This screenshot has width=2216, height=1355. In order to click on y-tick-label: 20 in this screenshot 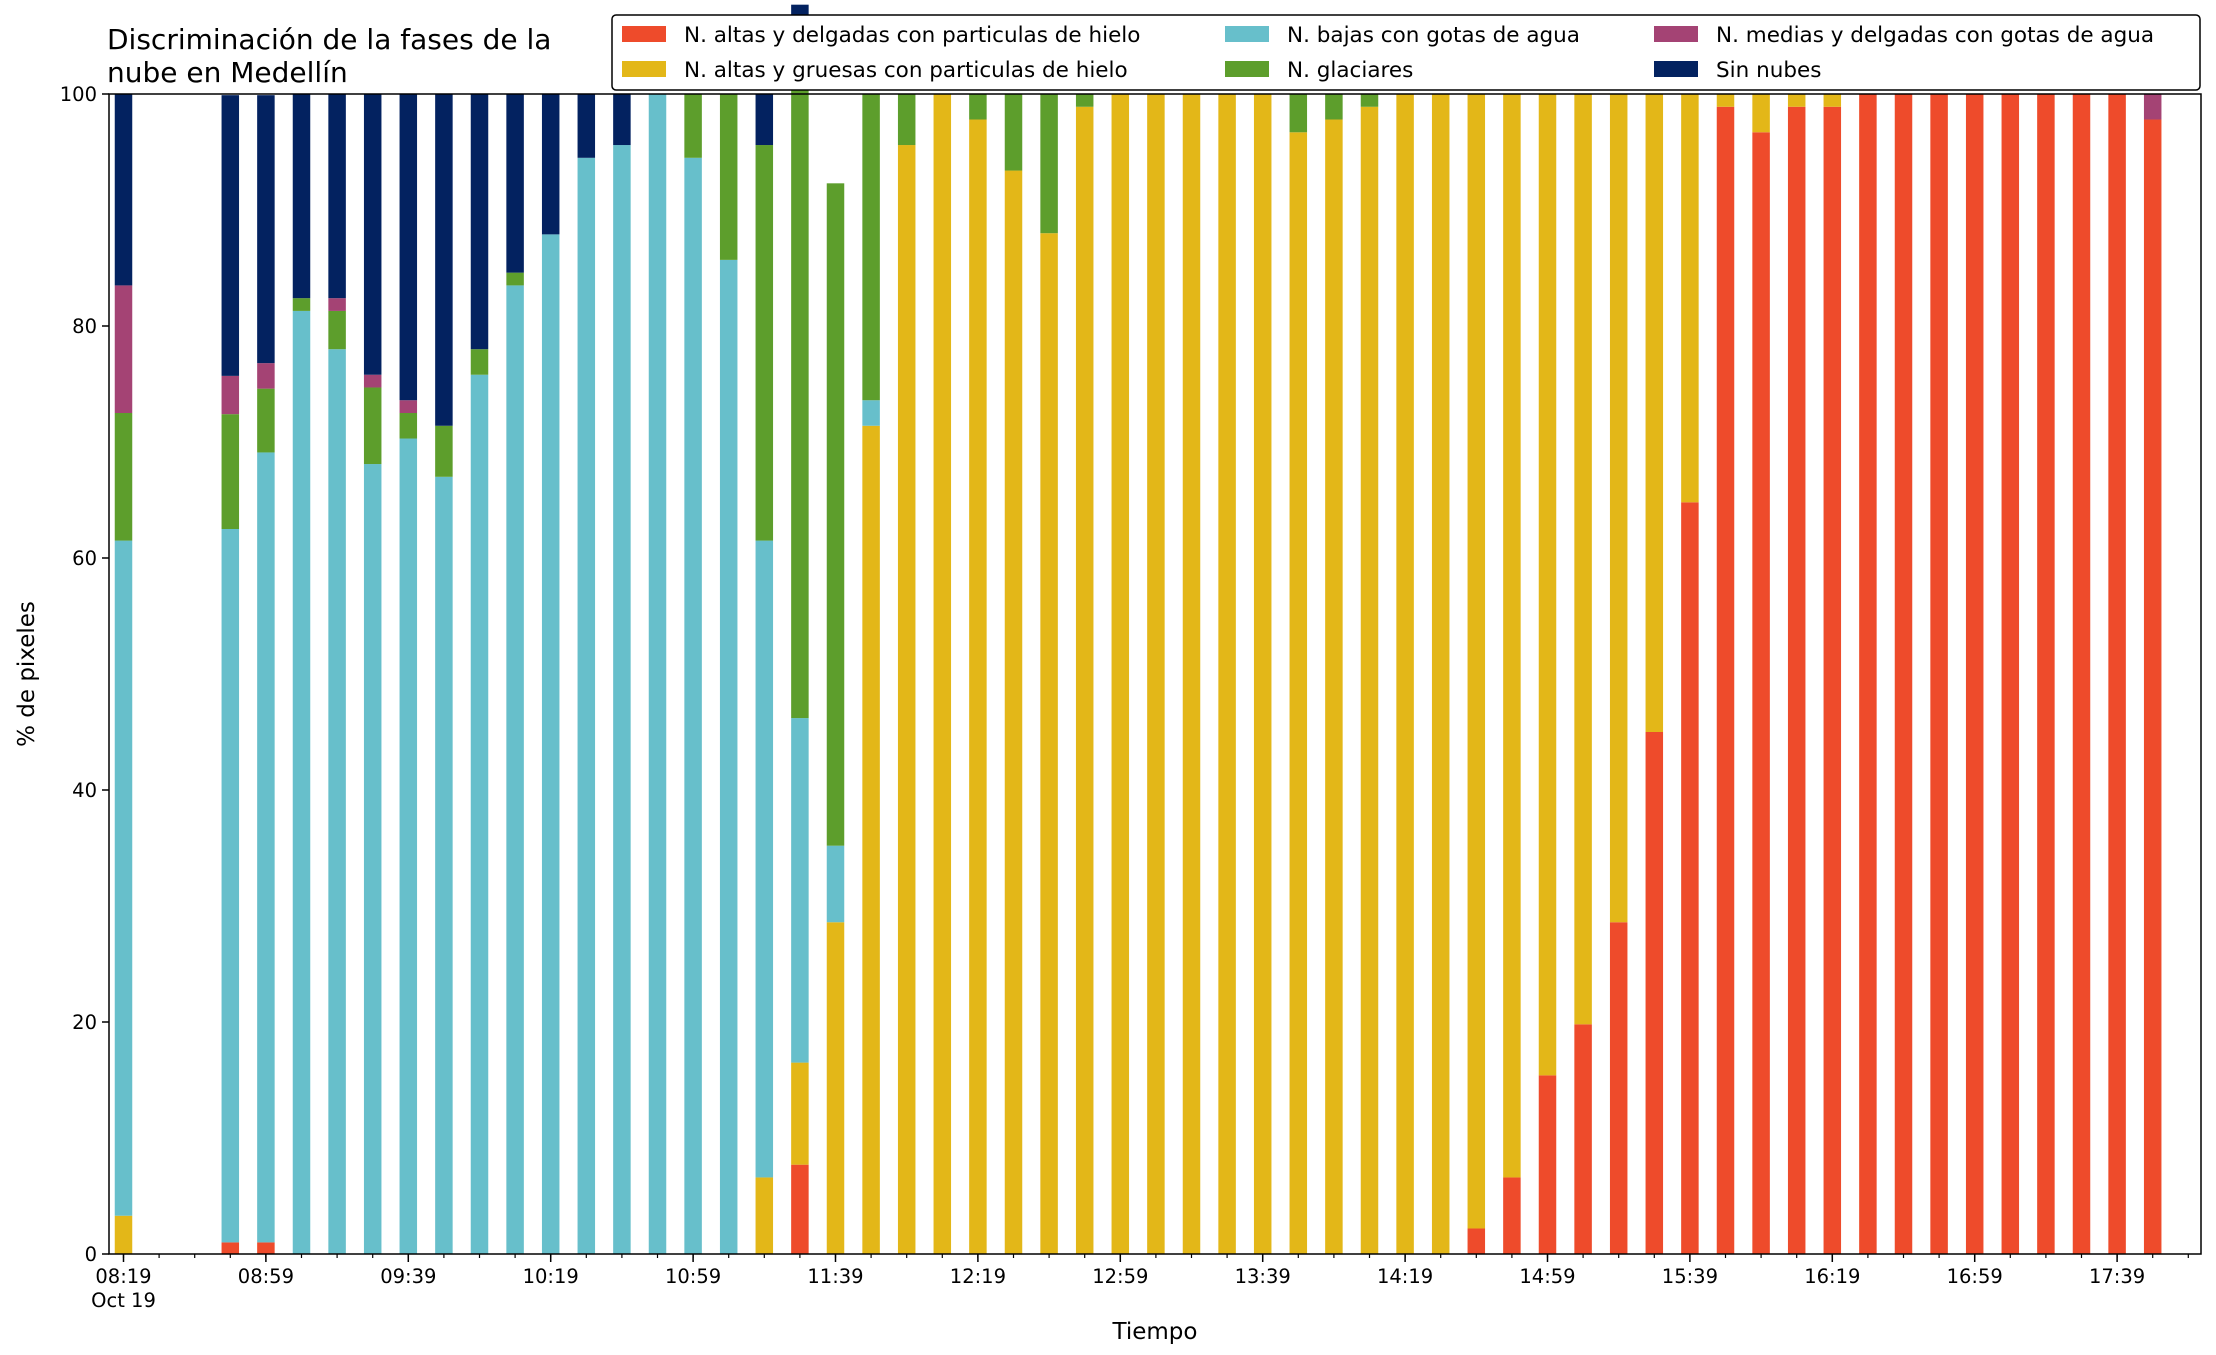, I will do `click(84, 1022)`.